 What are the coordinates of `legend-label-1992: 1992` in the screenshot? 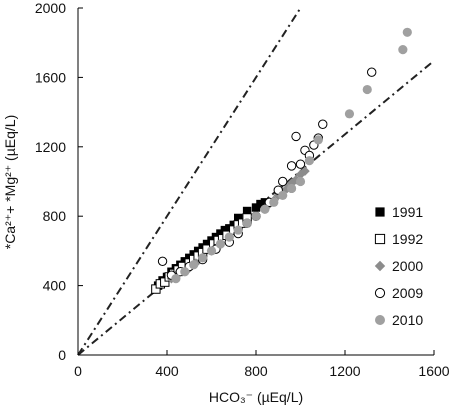 It's located at (407, 239).